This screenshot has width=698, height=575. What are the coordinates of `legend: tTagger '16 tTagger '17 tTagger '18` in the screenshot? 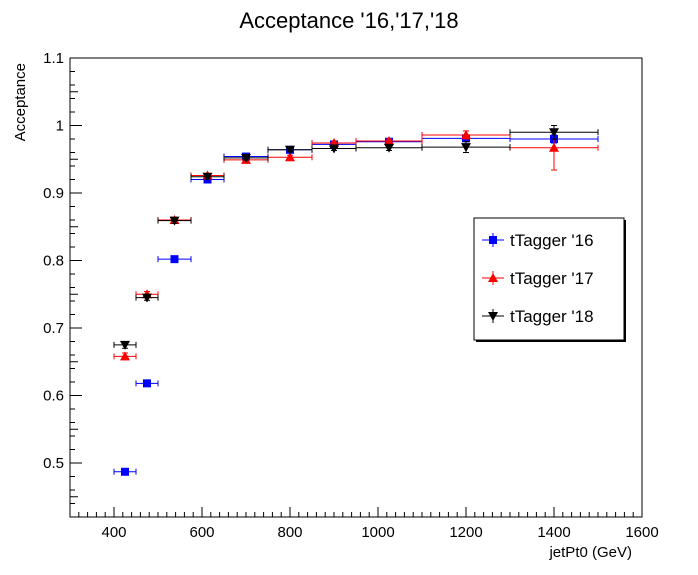 It's located at (549, 279).